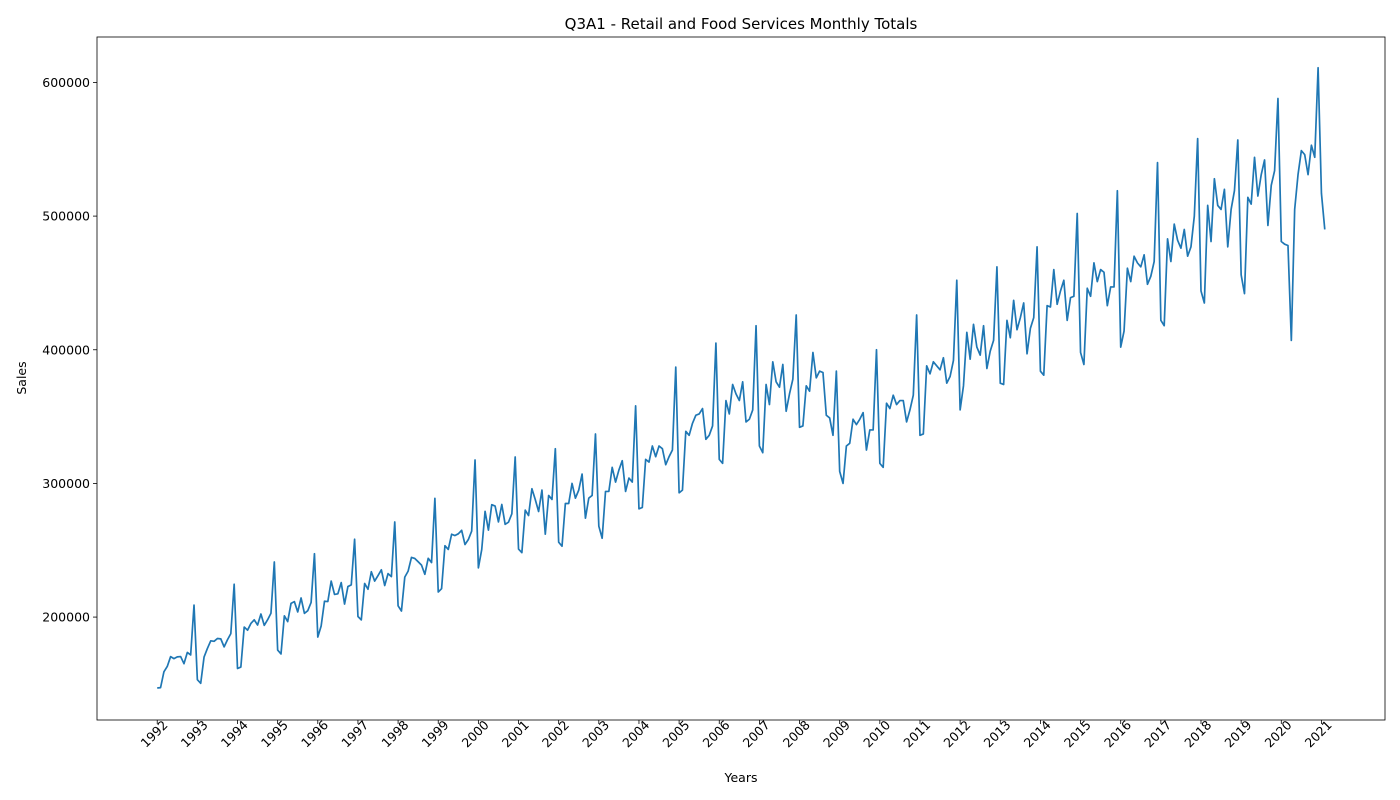 The height and width of the screenshot is (800, 1400). Describe the element at coordinates (1197, 733) in the screenshot. I see `x-tick-label: 2018` at that location.